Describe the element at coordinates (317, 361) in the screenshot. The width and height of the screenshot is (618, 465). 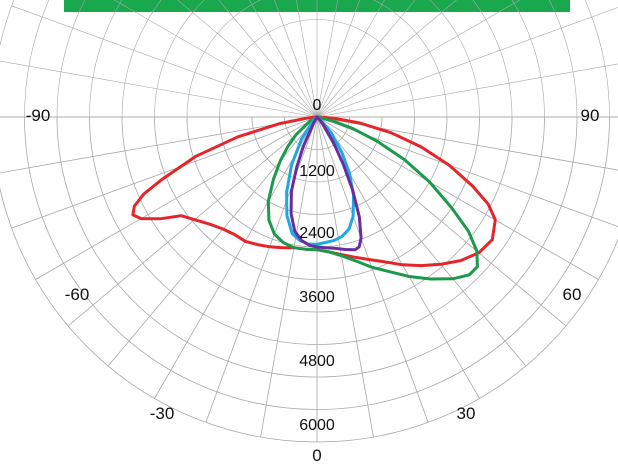
I see `radial-tick-label: 4800` at that location.